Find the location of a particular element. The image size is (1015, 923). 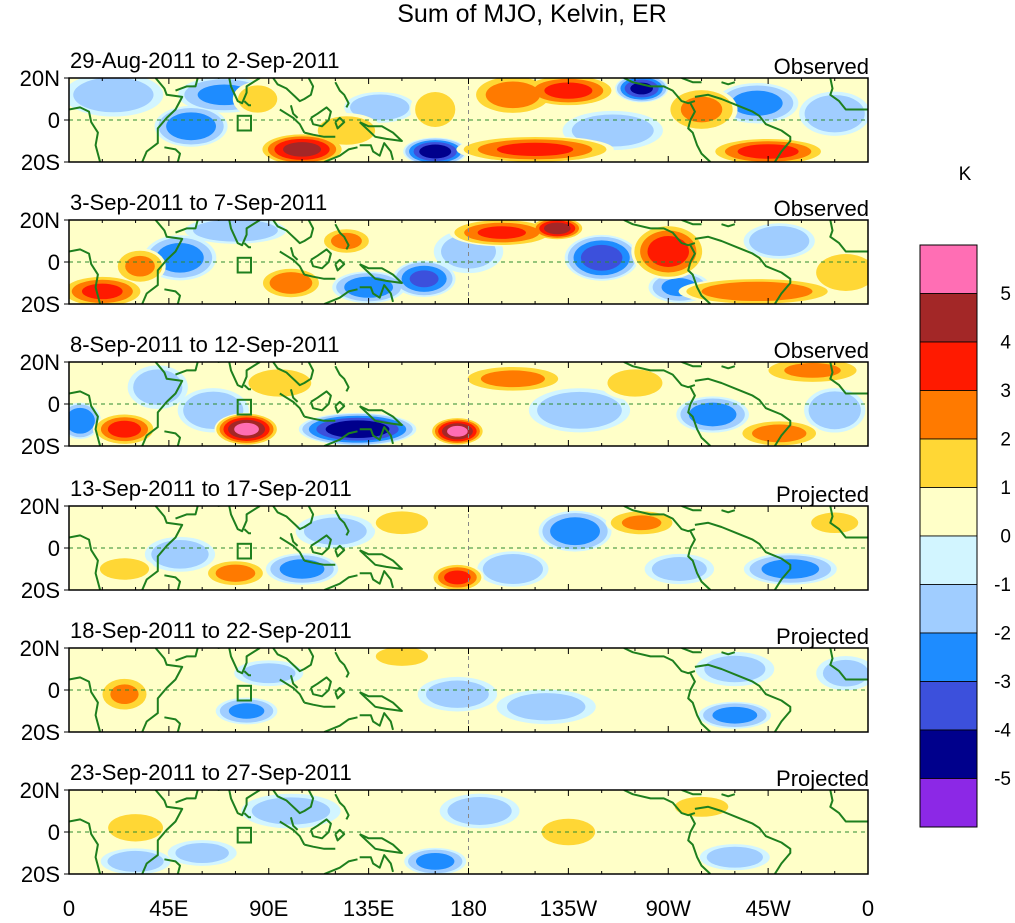

panel-date-range: 3-Sep-2011 to 7-Sep-2011 is located at coordinates (198, 202).